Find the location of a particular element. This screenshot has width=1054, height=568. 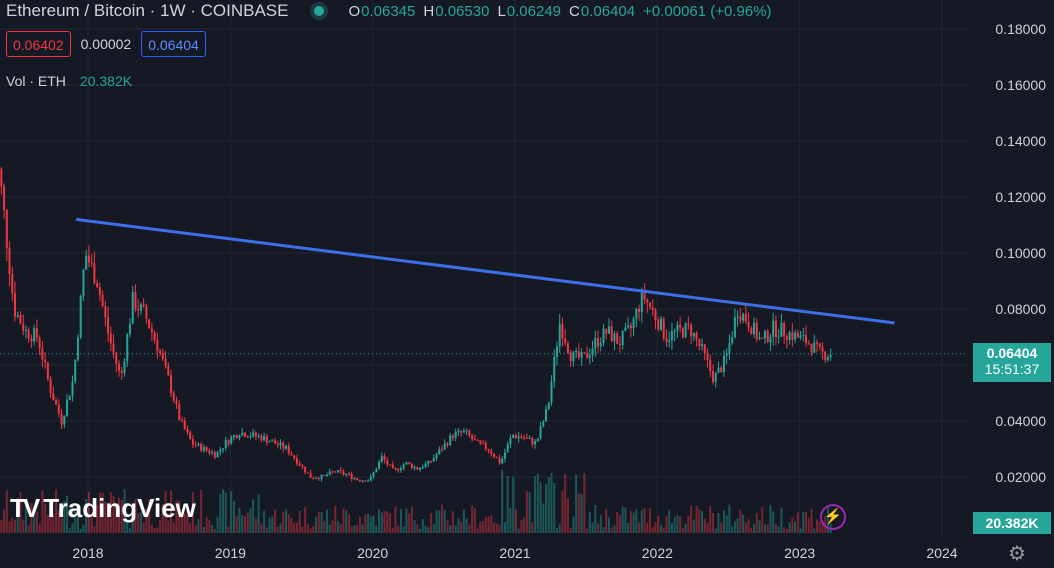

symbol-title: Ethereum / Bitcoin · 1W · COINBASE is located at coordinates (147, 10).